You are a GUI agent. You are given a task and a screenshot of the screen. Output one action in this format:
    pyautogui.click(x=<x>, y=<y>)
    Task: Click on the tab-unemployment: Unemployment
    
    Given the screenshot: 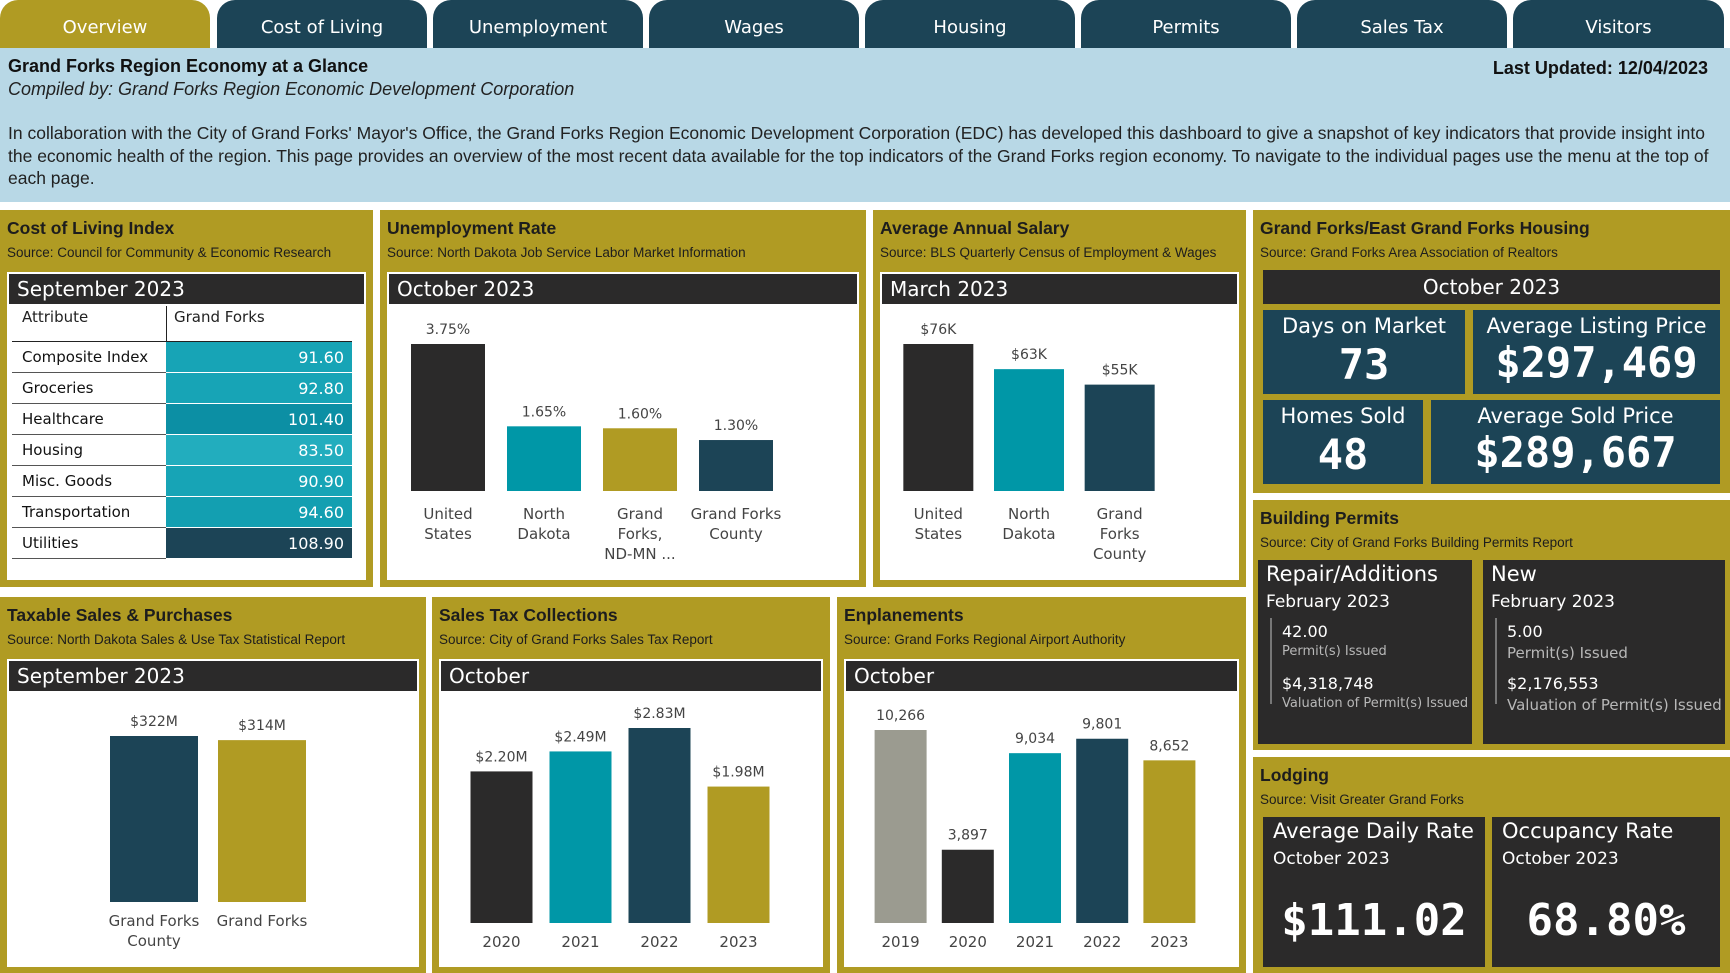 What is the action you would take?
    pyautogui.click(x=538, y=24)
    